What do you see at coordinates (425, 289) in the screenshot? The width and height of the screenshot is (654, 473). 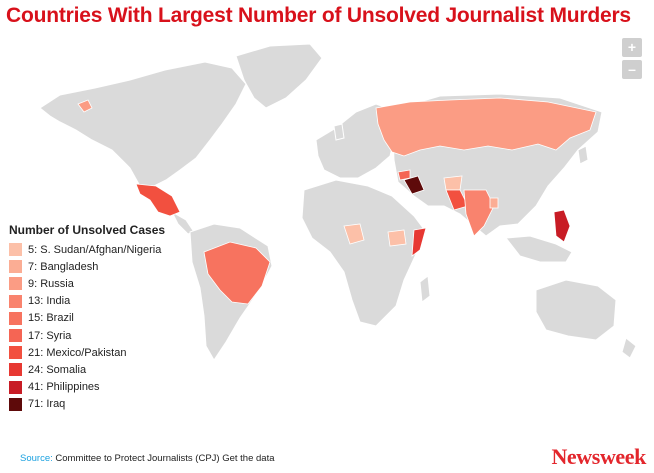 I see `land-madagascar` at bounding box center [425, 289].